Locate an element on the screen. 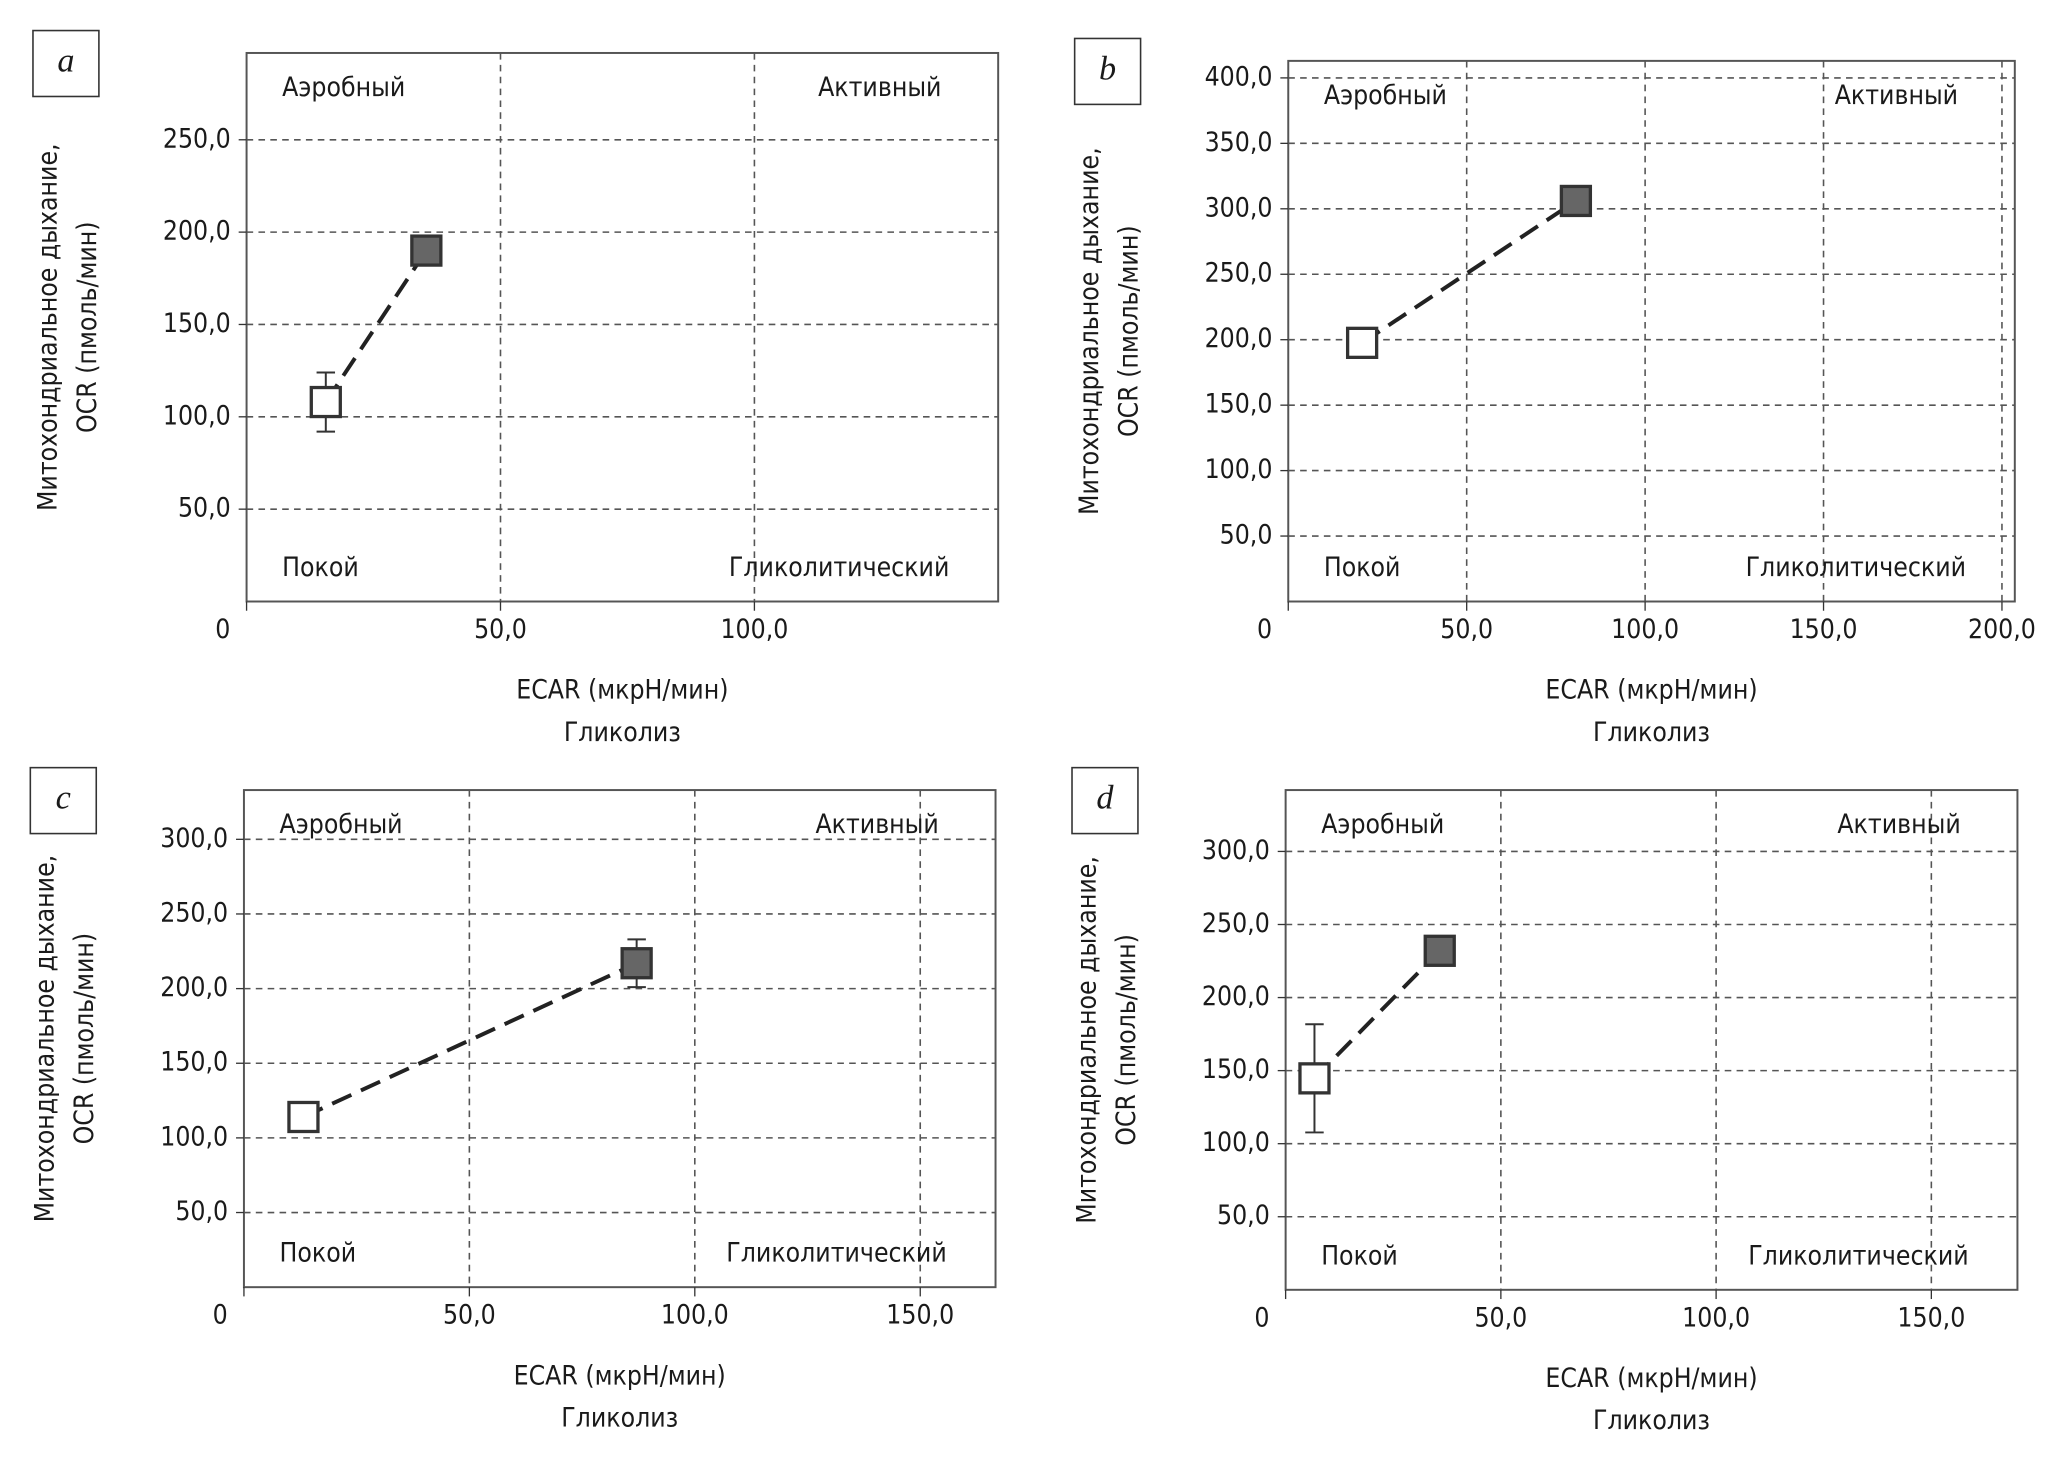 Image resolution: width=2057 pixels, height=1472 pixels. y-tick-label: 400,0 is located at coordinates (1239, 77).